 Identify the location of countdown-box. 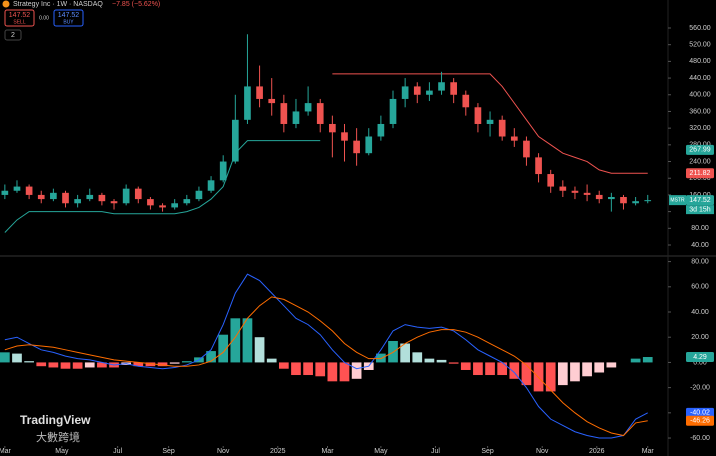
(700, 210).